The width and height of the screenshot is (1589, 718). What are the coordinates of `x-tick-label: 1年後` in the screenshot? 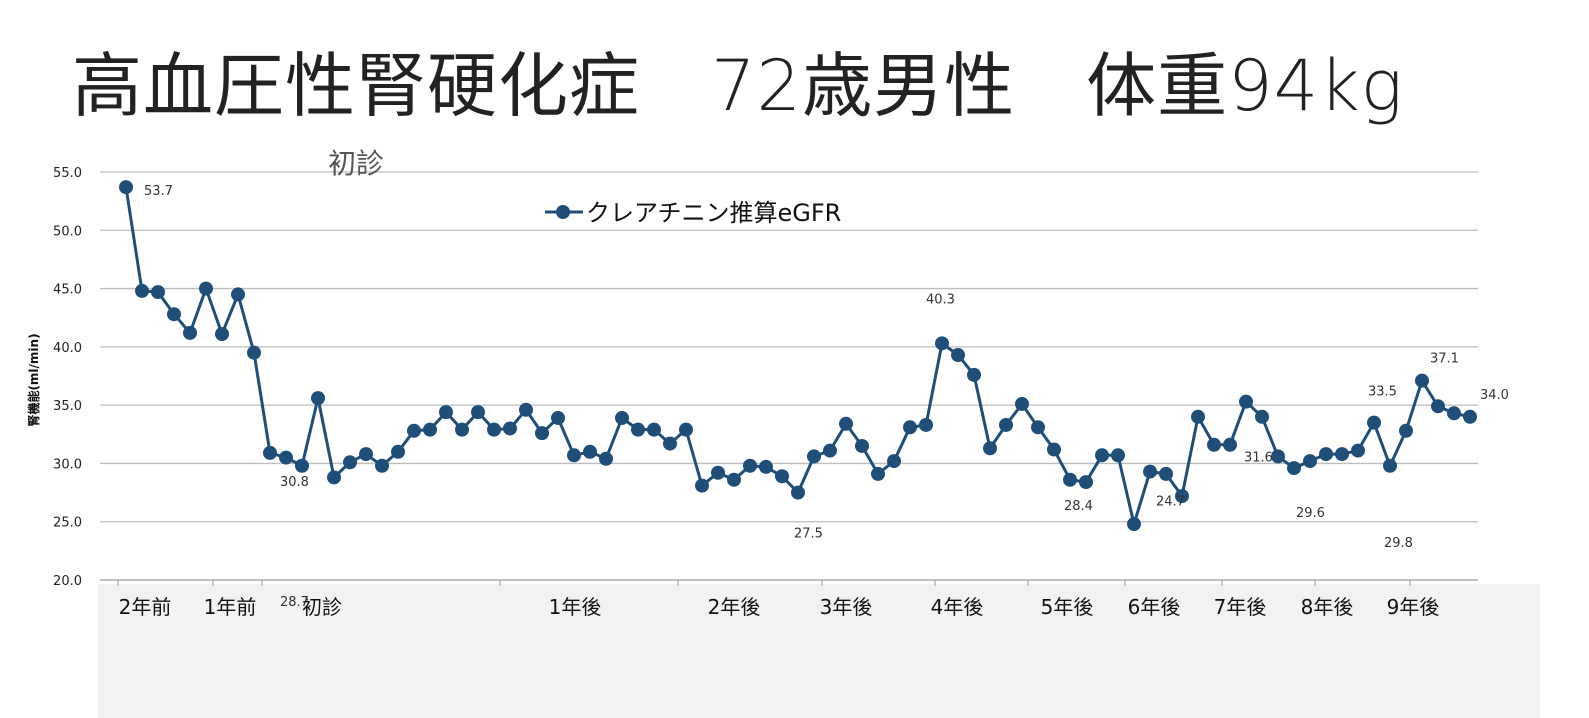 It's located at (575, 607).